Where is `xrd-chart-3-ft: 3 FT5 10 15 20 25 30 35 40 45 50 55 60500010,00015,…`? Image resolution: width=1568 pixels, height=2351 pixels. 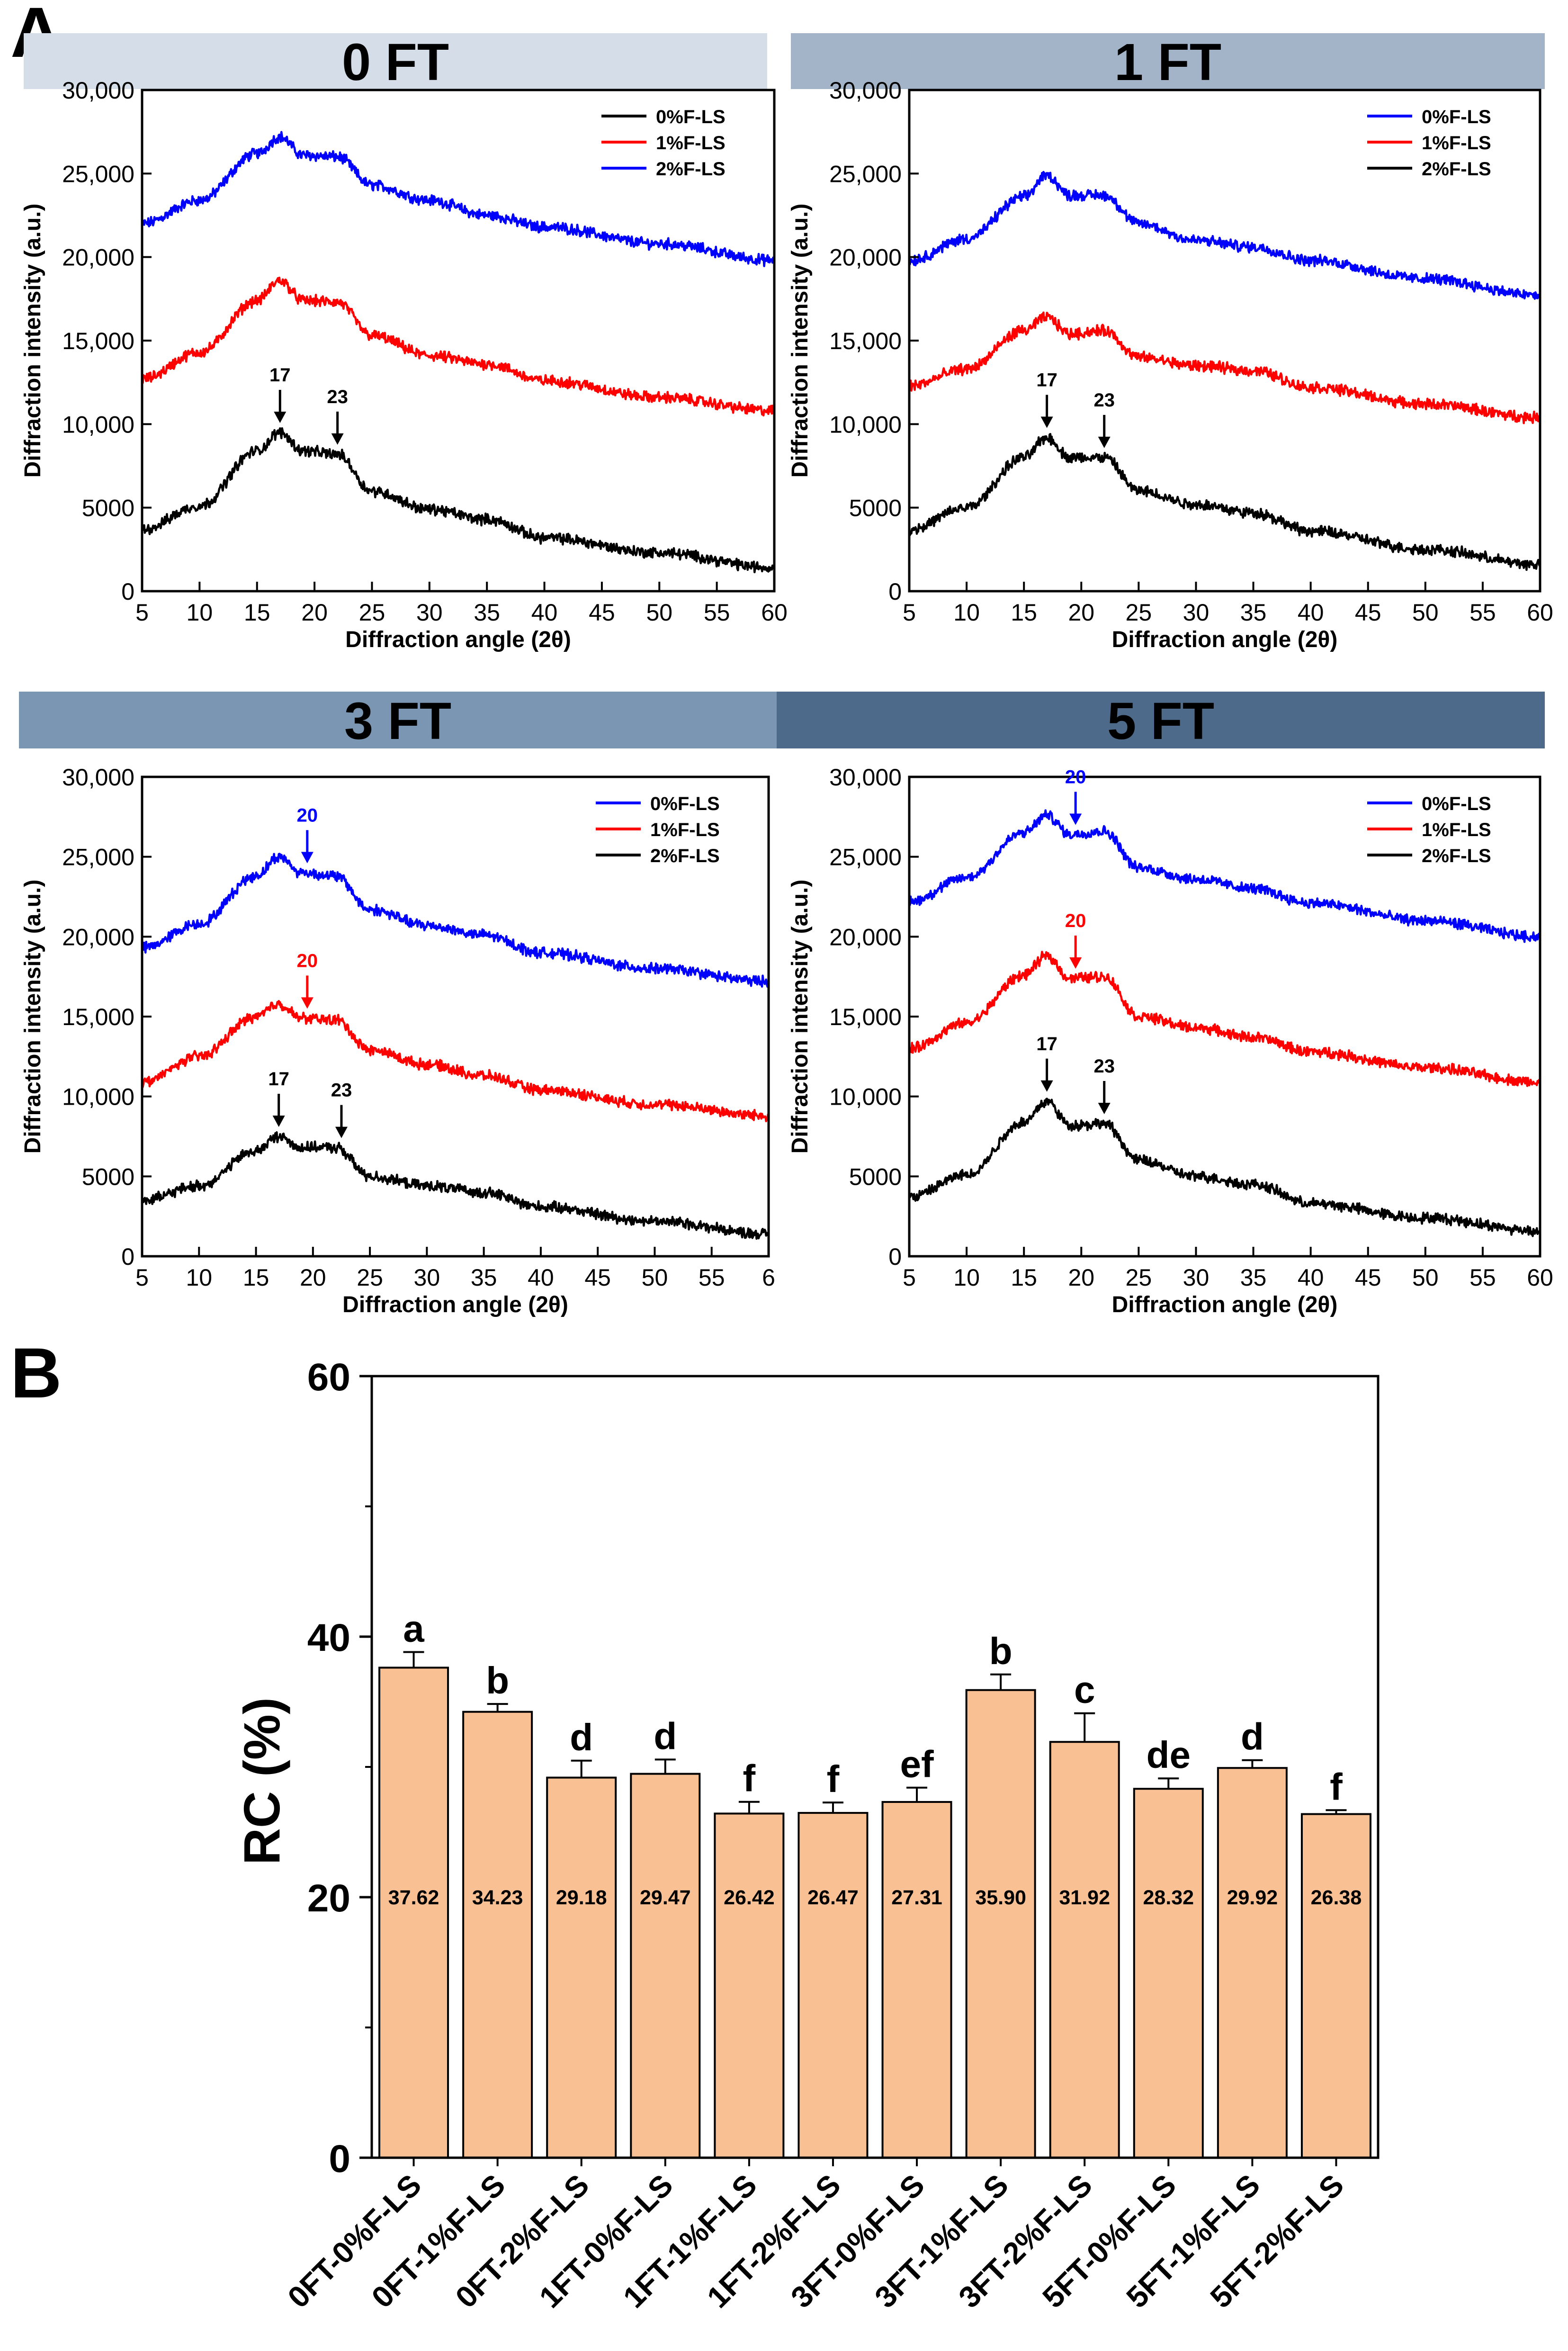
xrd-chart-3-ft: 3 FT5 10 15 20 25 30 35 40 45 50 55 60500010,00015,… is located at coordinates (398, 1004).